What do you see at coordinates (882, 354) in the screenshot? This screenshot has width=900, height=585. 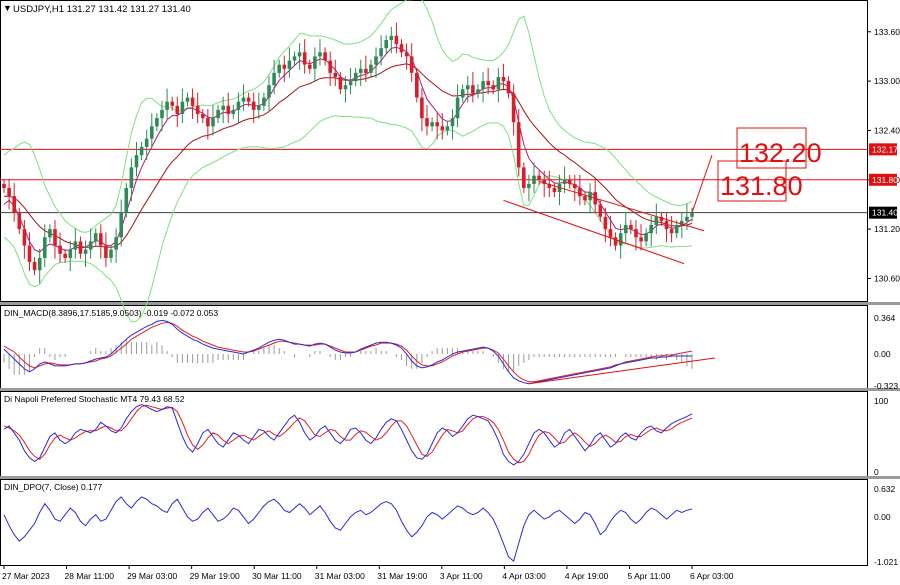 I see `macd-tick-label: 0.00` at bounding box center [882, 354].